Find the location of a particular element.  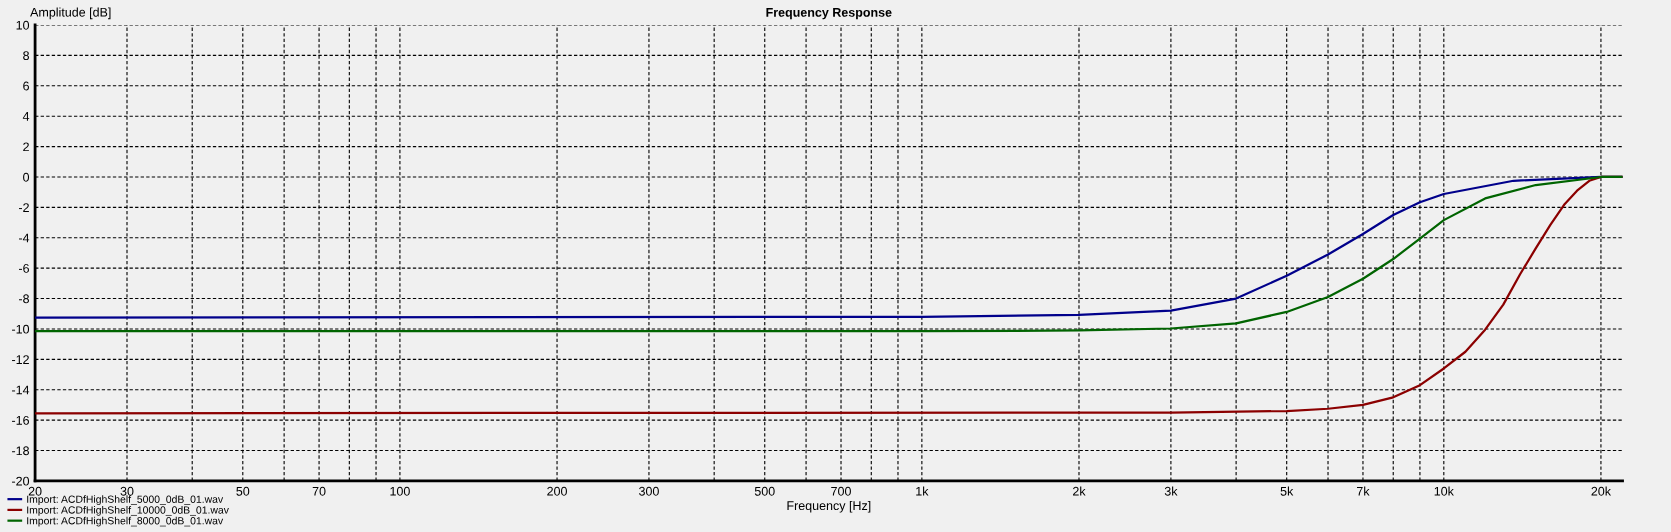

y-tick-label: -2 is located at coordinates (23, 207).